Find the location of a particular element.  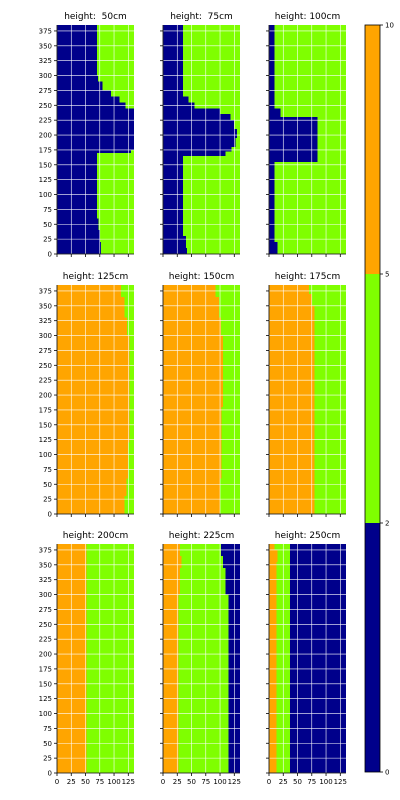

panel-5: height: 150cm is located at coordinates (200, 394).